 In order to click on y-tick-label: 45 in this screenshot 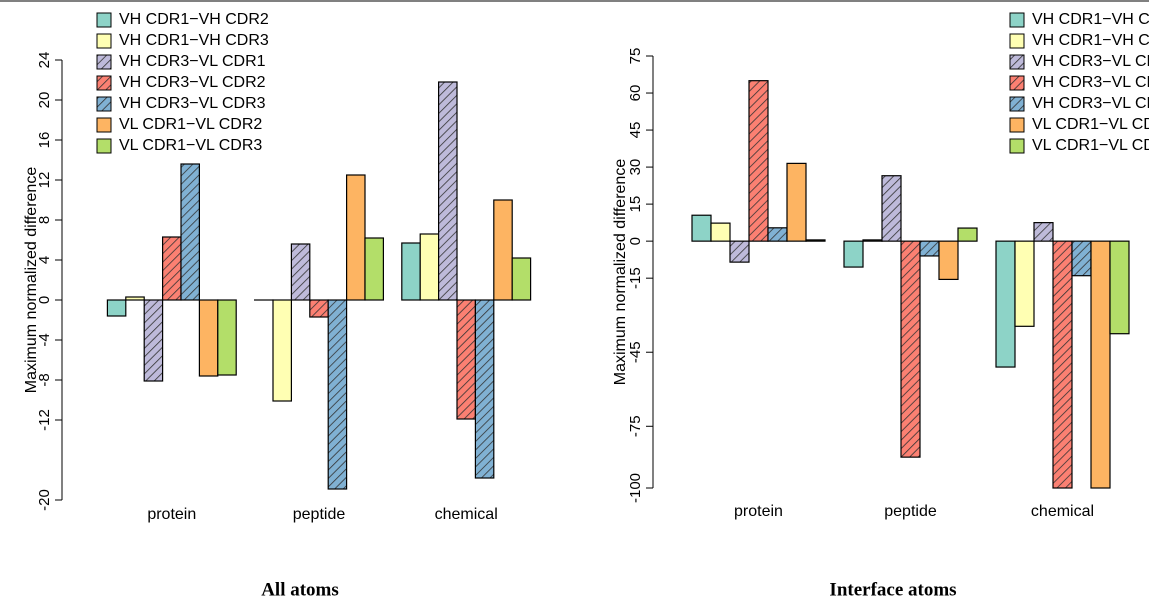, I will do `click(635, 130)`.